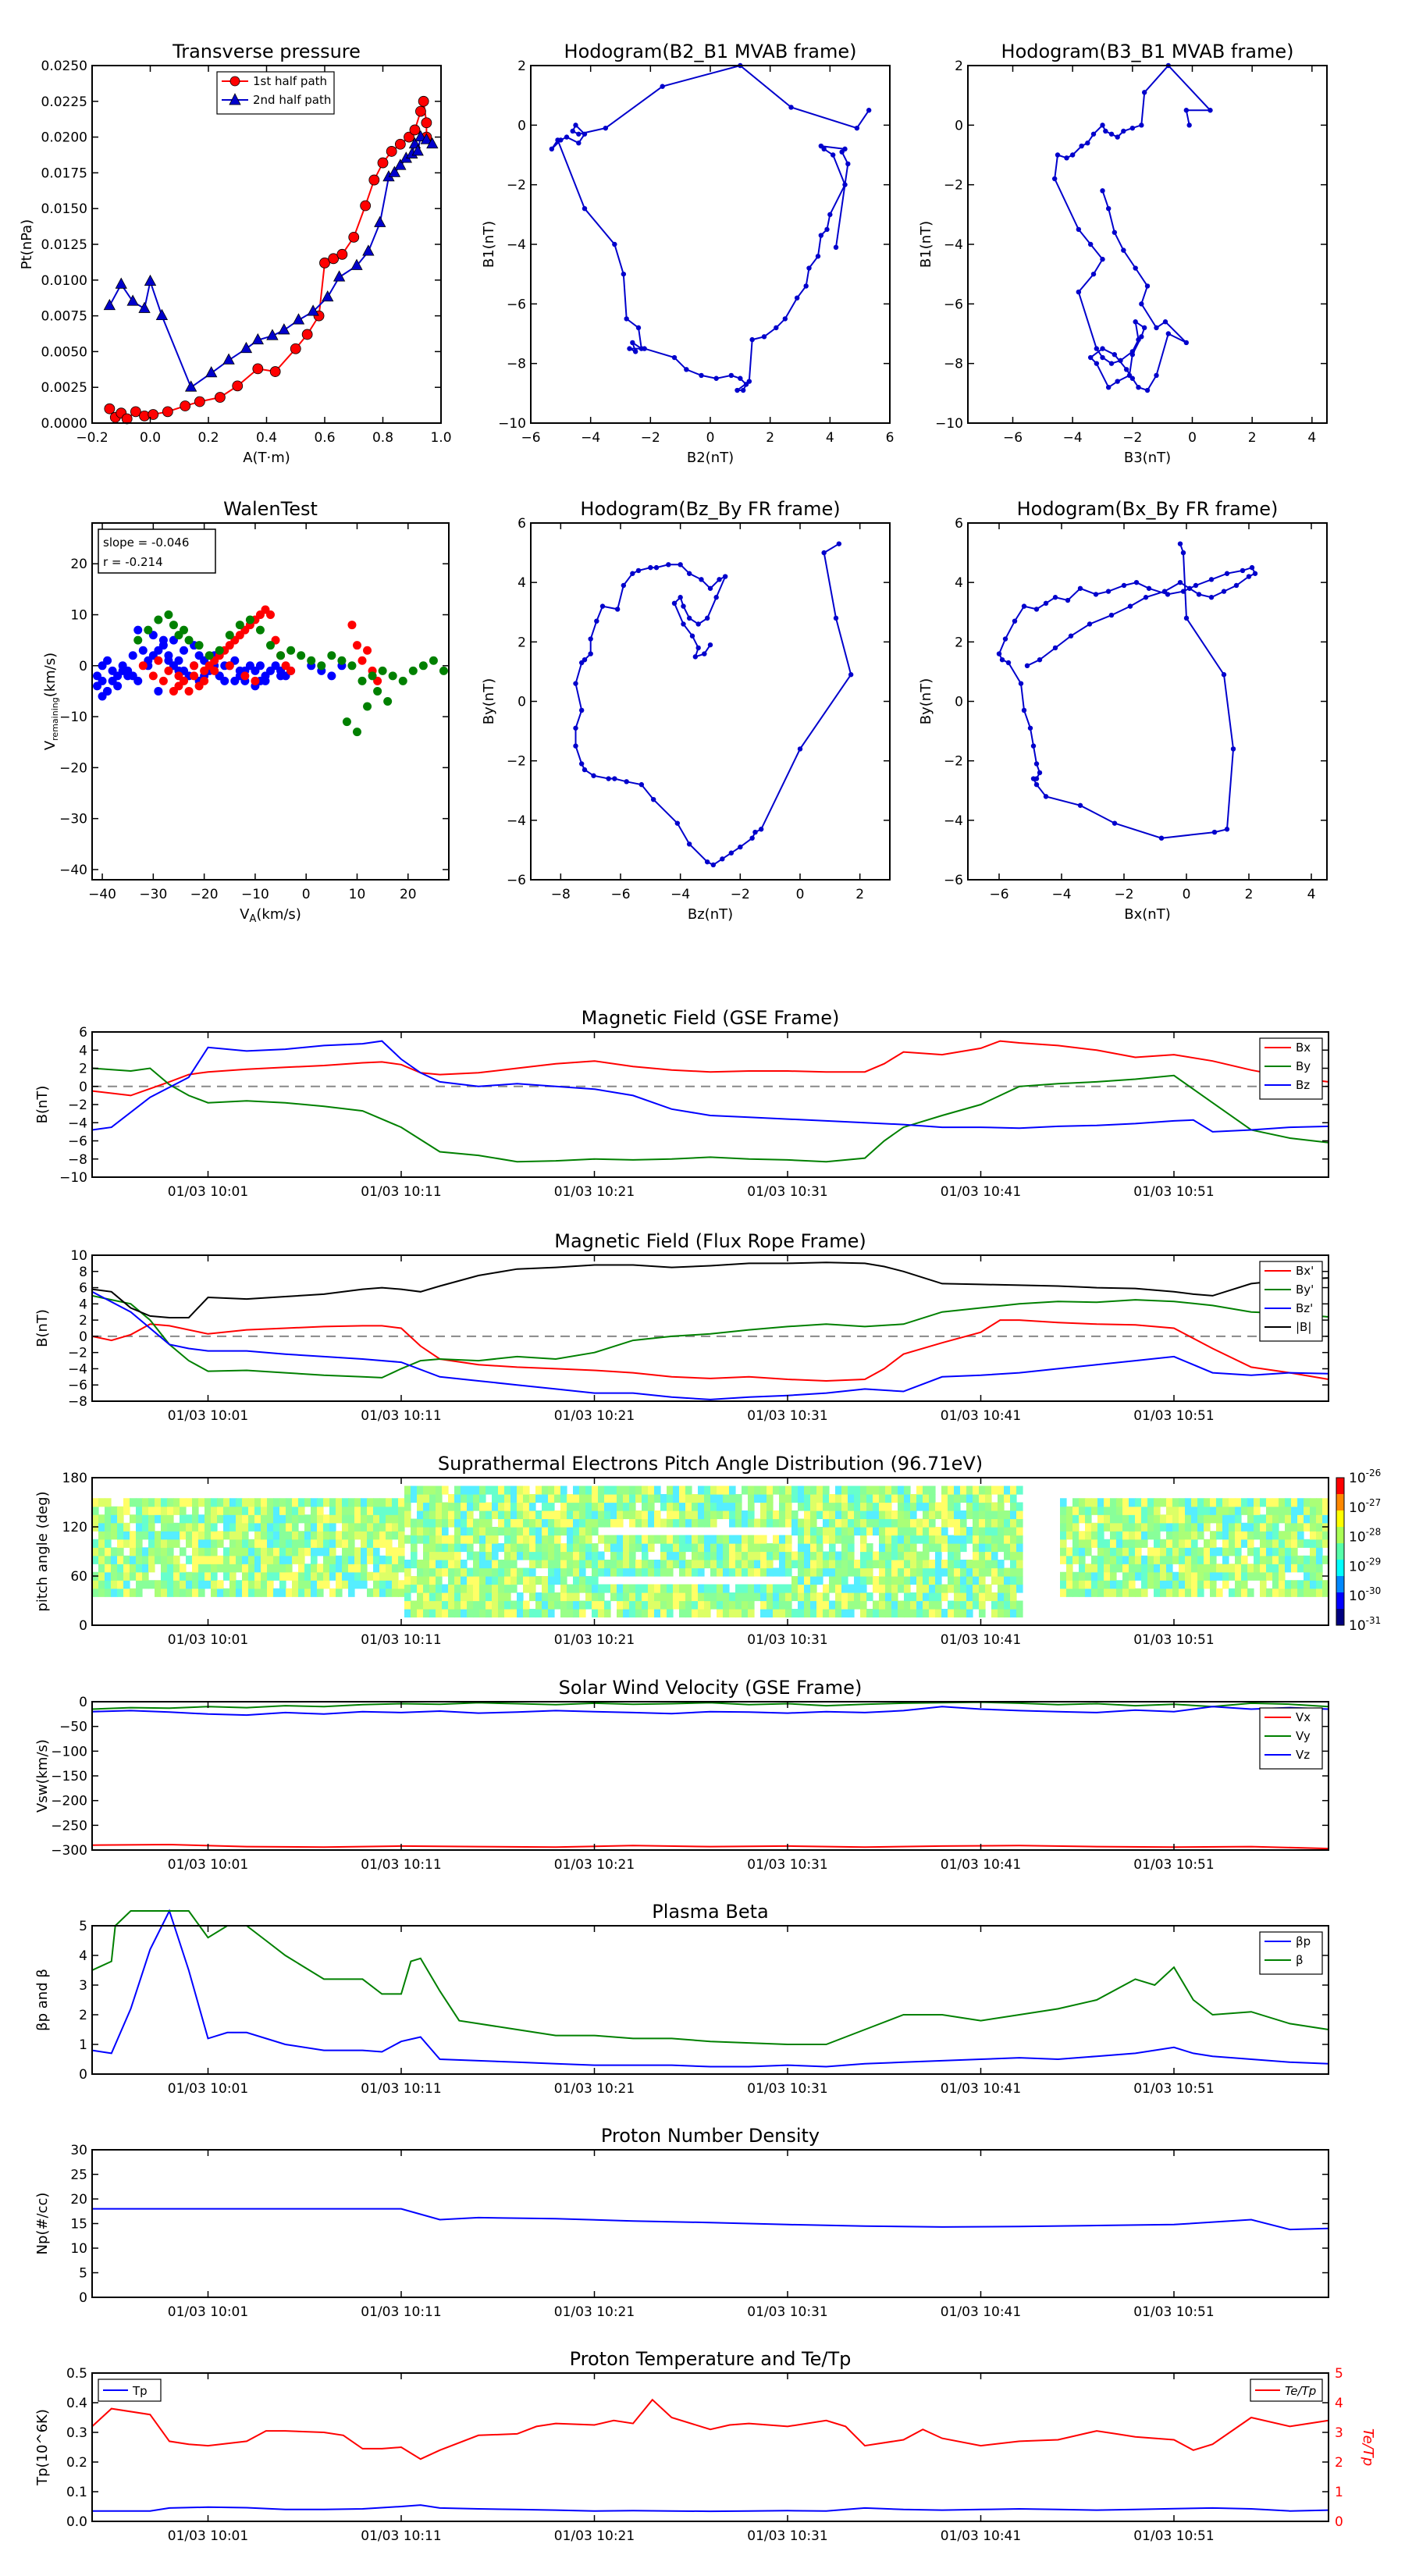 This screenshot has height=2576, width=1405. Describe the element at coordinates (1303, 1755) in the screenshot. I see `legend-label: Vz` at that location.